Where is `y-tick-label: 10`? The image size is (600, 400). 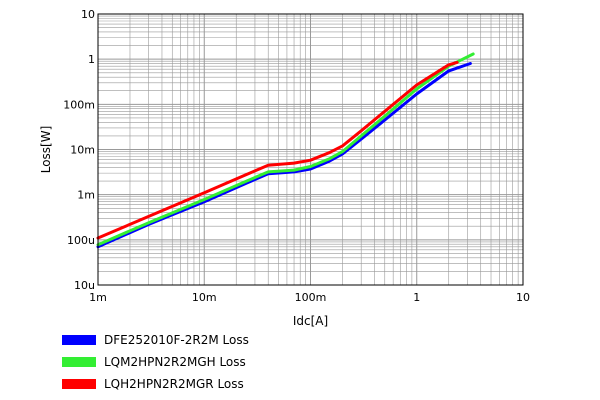 y-tick-label: 10 is located at coordinates (88, 14).